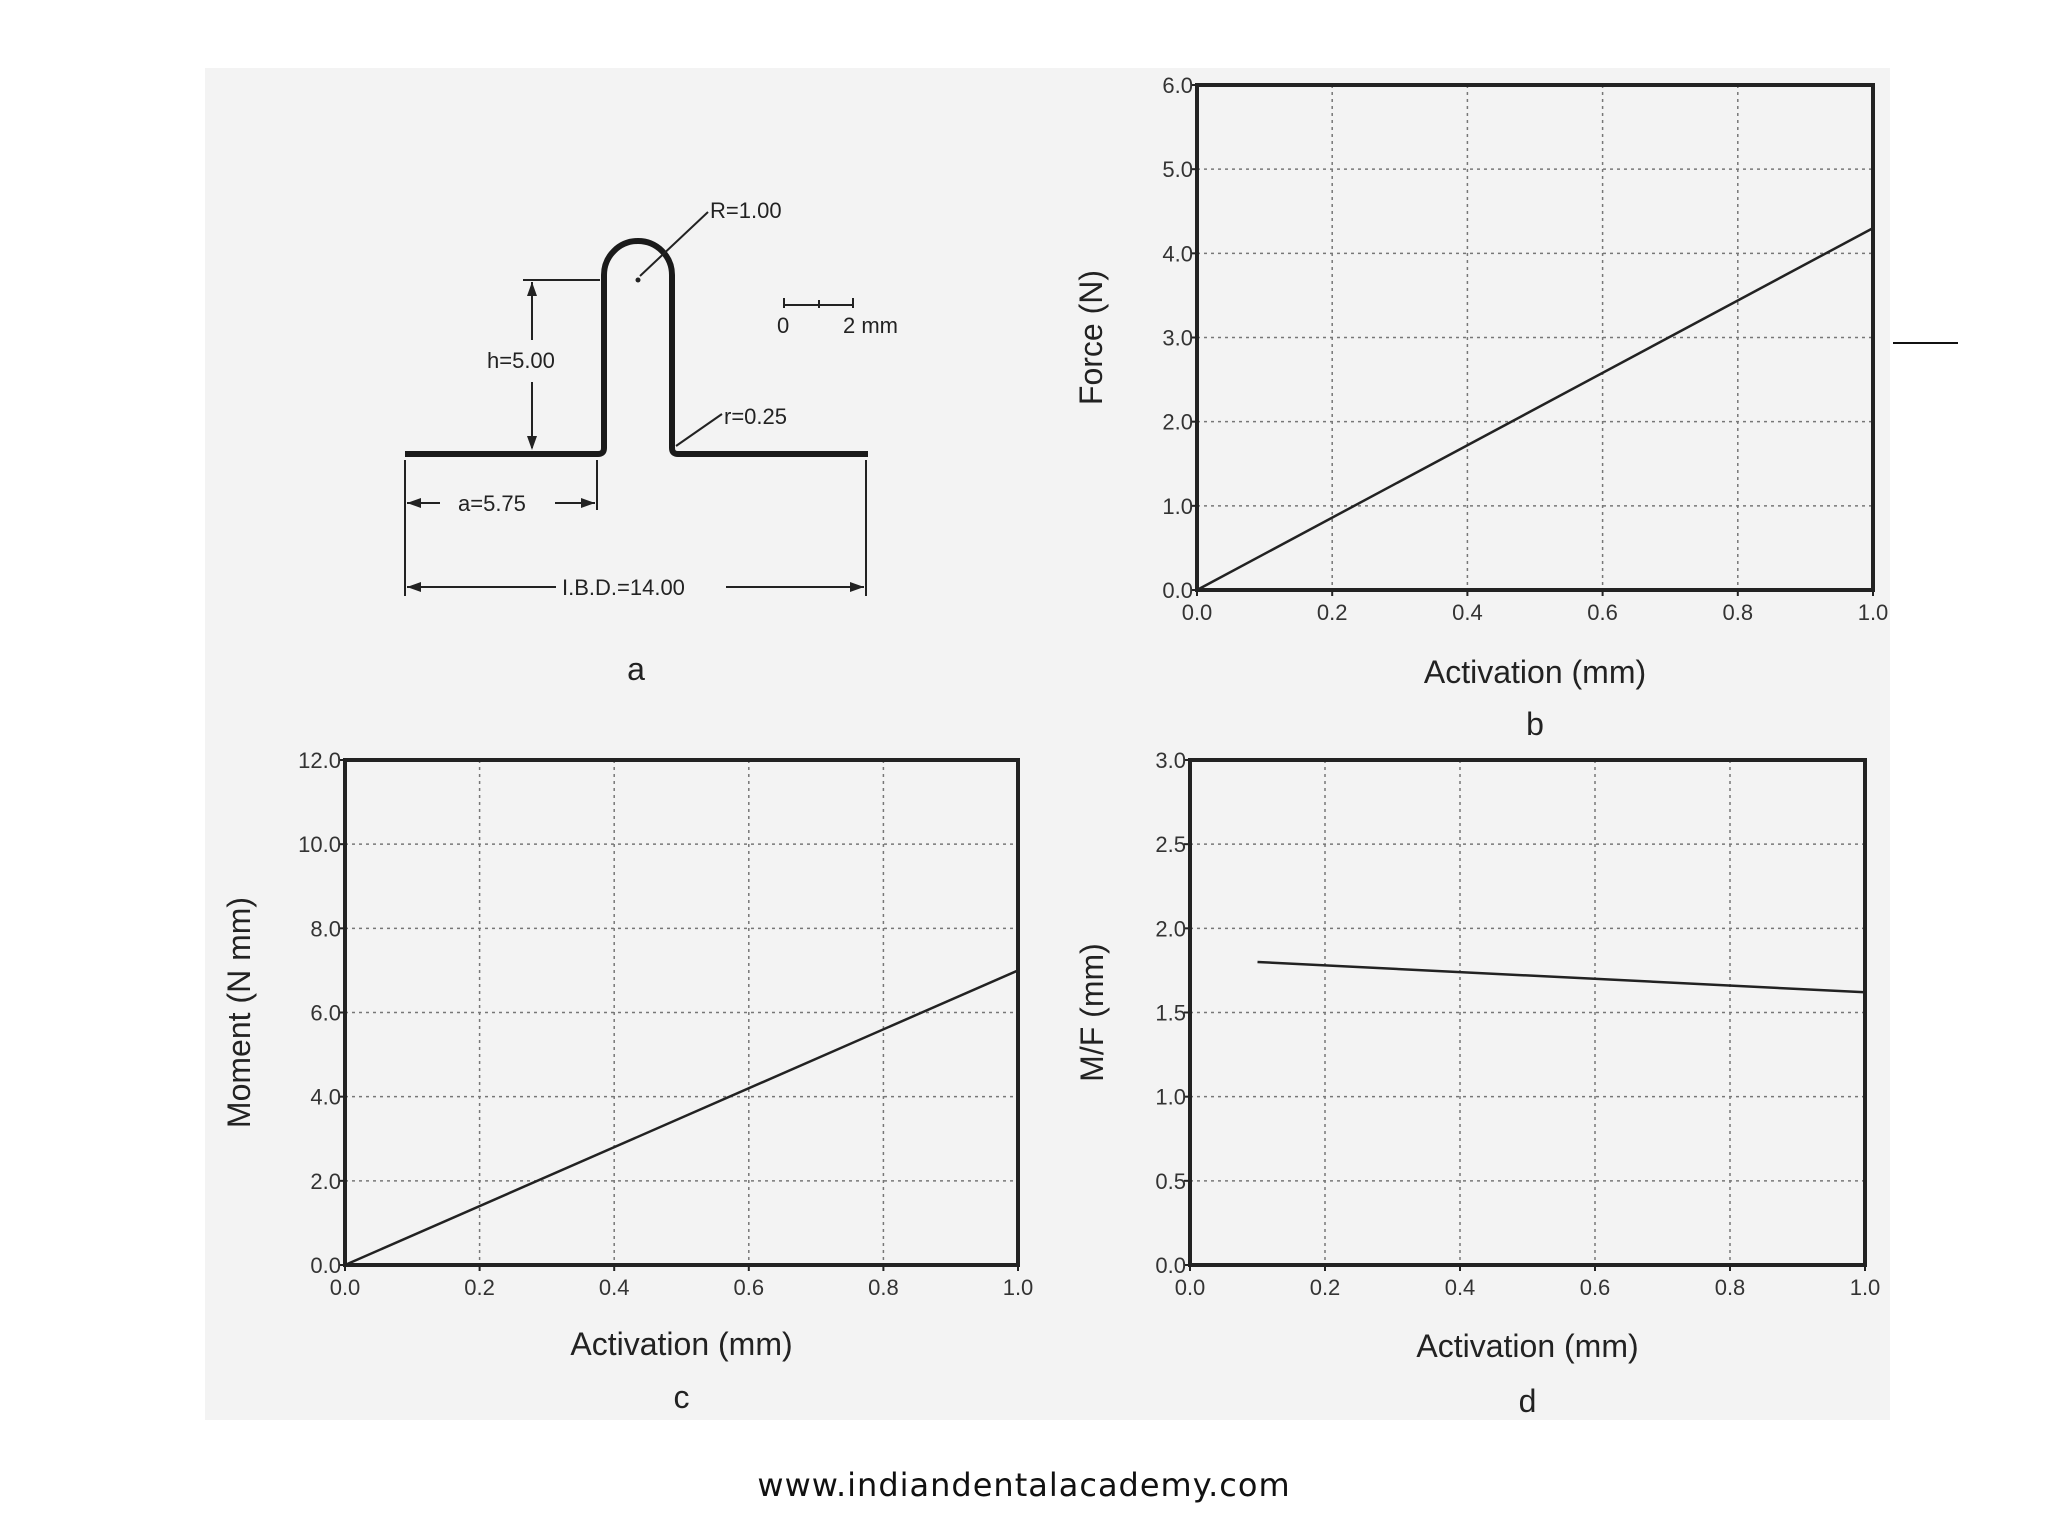  I want to click on scale-zero-label: 0, so click(783, 325).